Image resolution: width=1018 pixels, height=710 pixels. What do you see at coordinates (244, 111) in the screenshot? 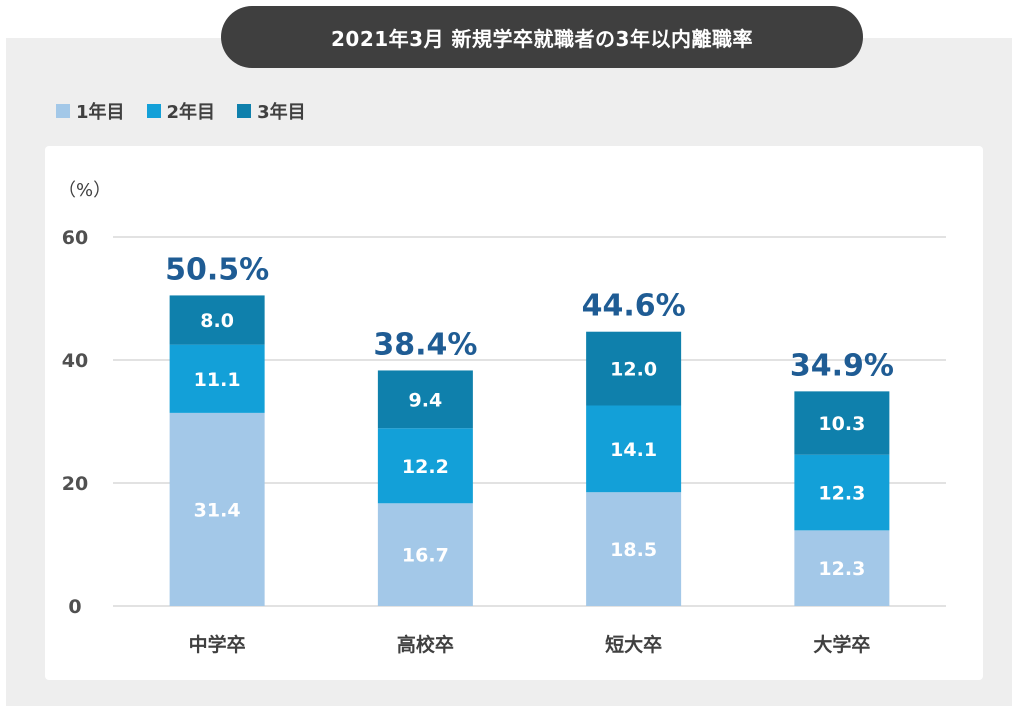
I see `legend-swatch-year3` at bounding box center [244, 111].